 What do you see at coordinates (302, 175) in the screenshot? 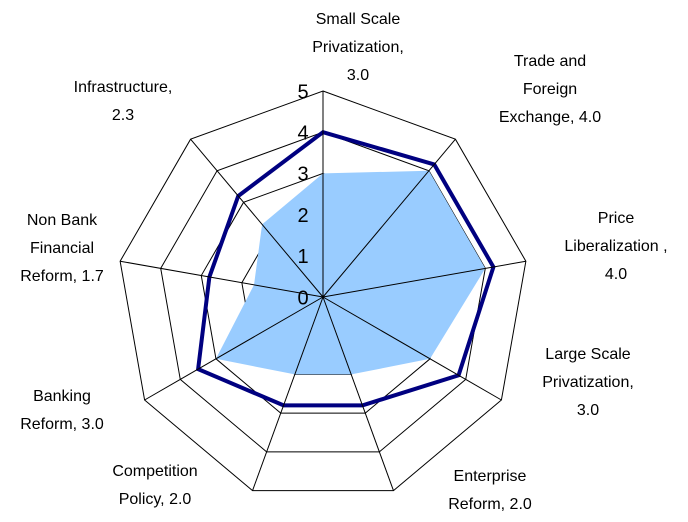
I see `r-tick-label: 3` at bounding box center [302, 175].